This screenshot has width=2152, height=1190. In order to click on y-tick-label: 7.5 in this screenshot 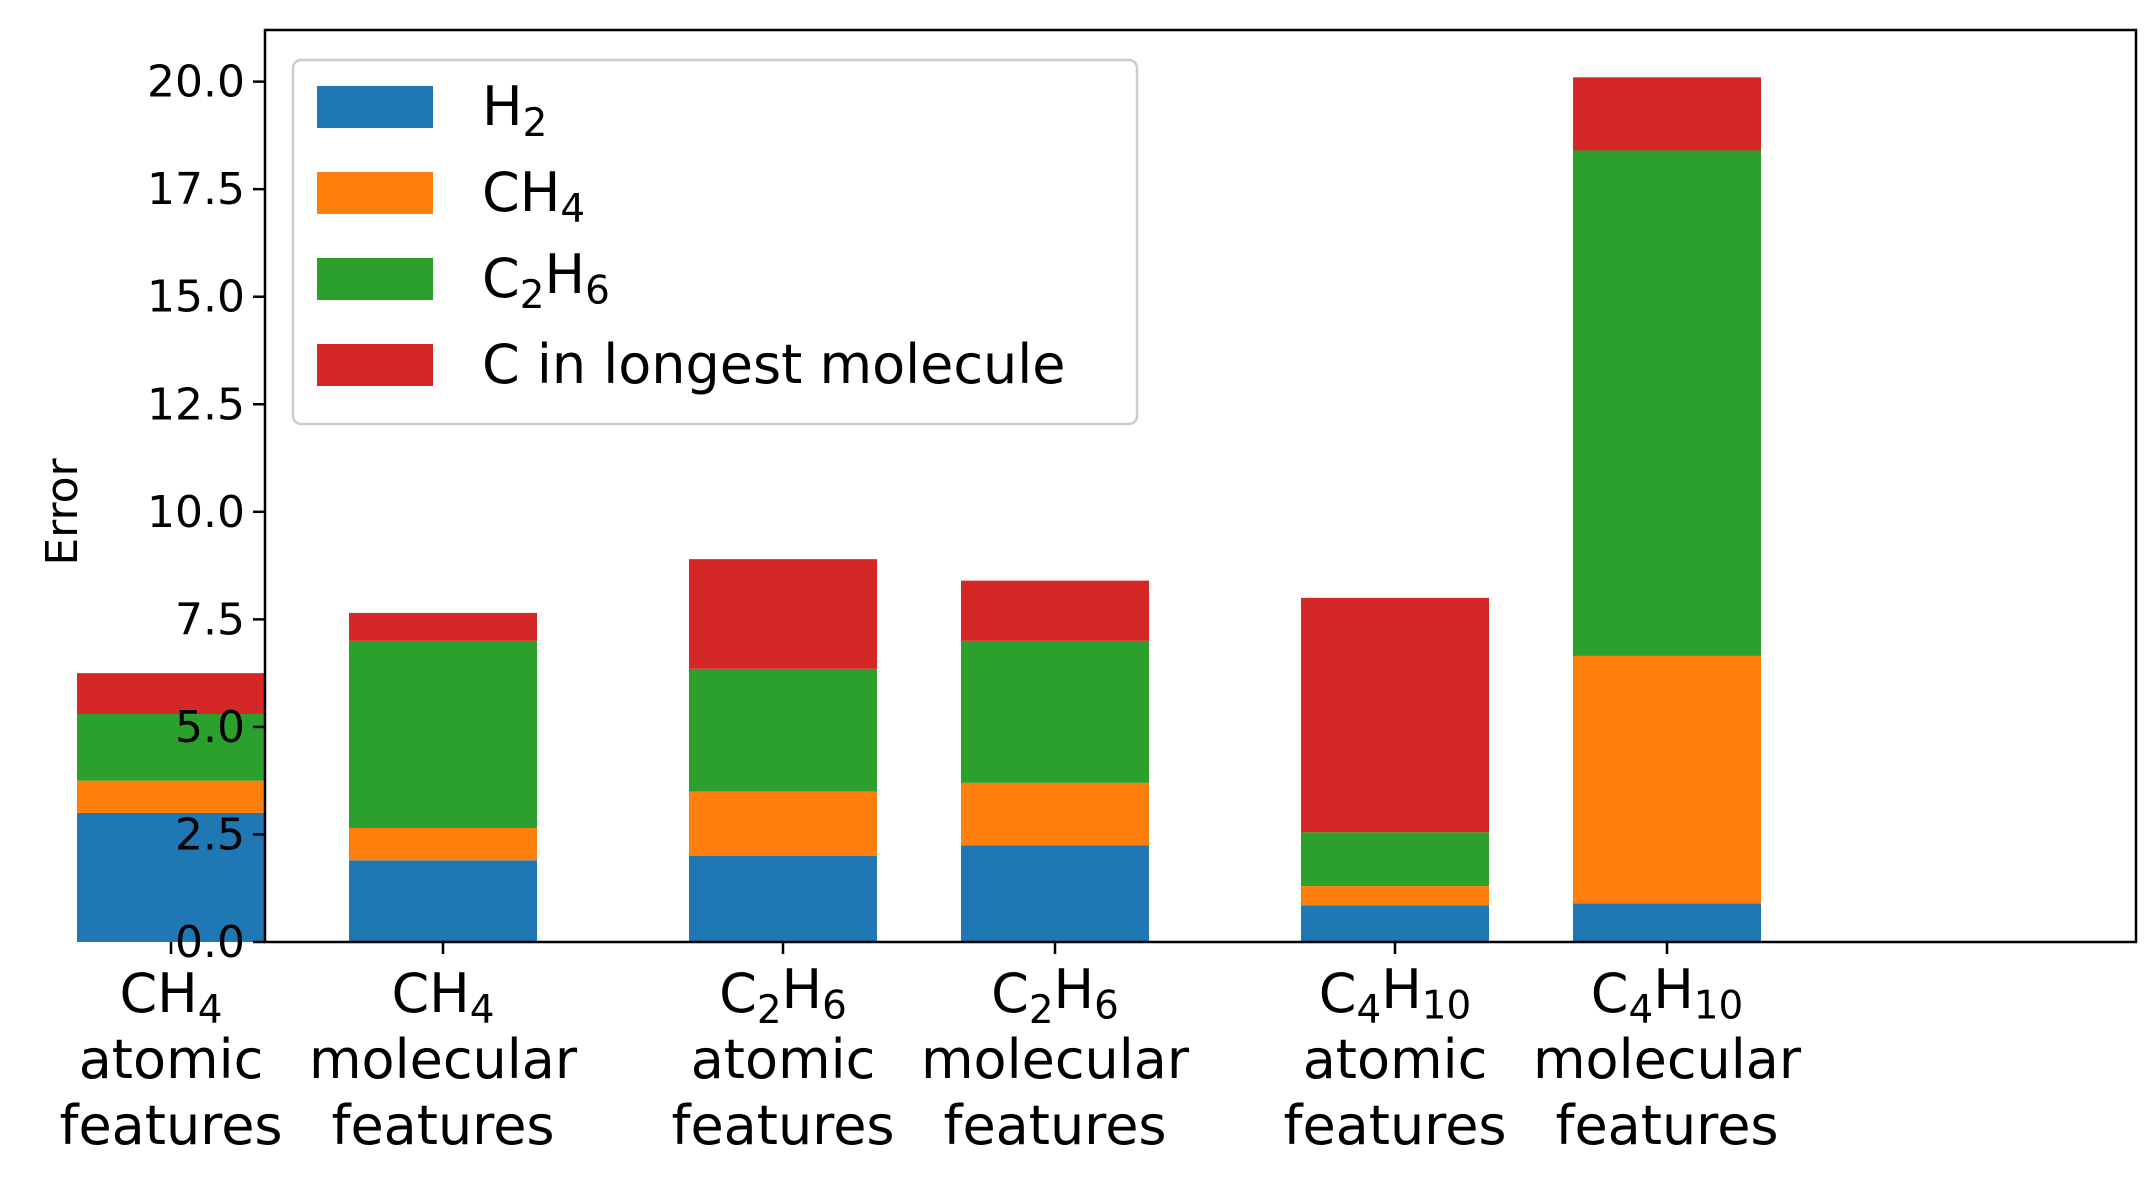, I will do `click(210, 619)`.